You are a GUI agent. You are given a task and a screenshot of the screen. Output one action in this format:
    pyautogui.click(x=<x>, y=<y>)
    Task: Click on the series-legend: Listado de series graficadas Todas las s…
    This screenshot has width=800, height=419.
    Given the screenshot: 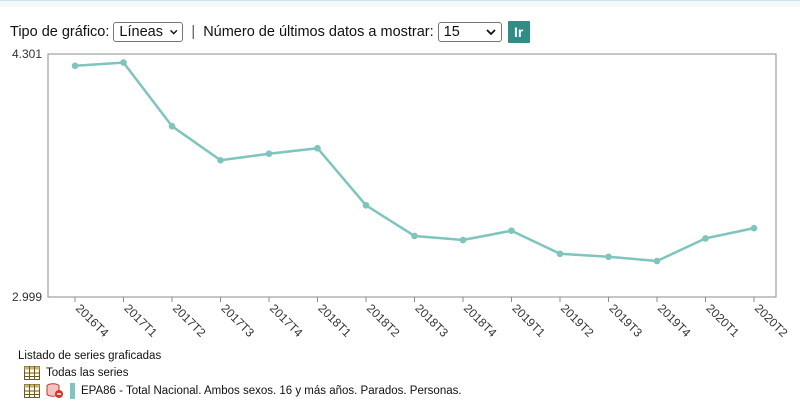 What is the action you would take?
    pyautogui.click(x=240, y=375)
    